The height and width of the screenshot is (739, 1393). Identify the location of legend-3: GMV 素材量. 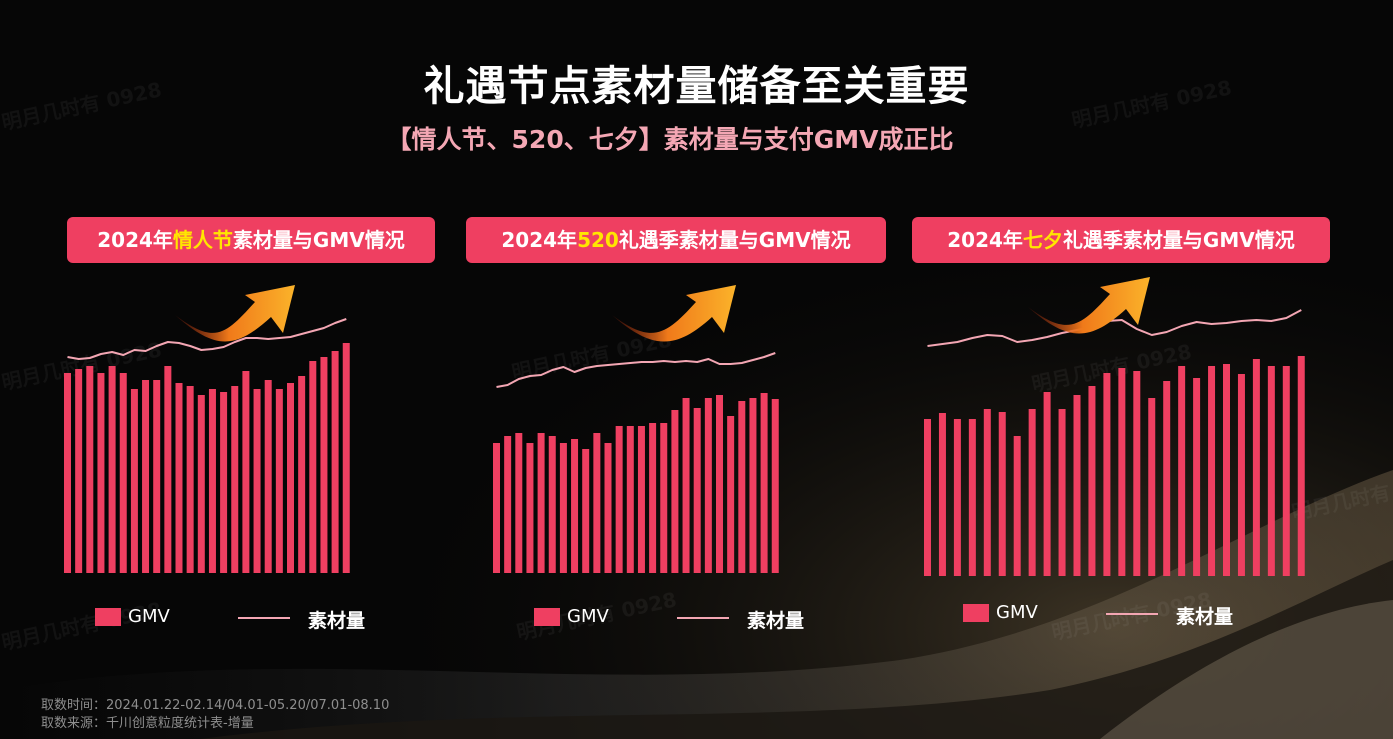
(1113, 615).